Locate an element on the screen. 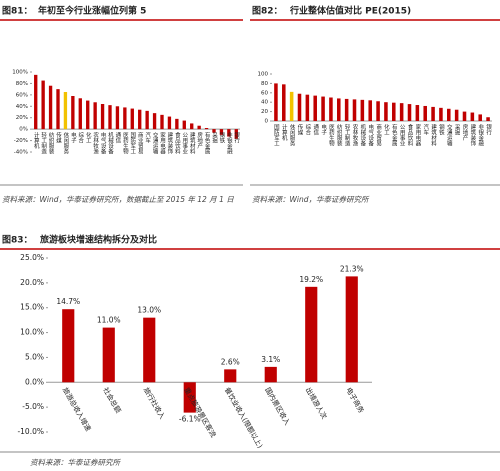 Image resolution: width=500 pixels, height=471 pixels. value-label: -6.1% is located at coordinates (190, 419).